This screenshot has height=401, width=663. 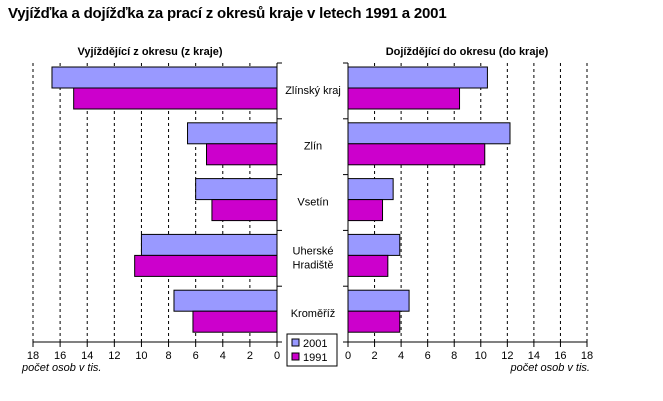 I want to click on x-tick-label-outgoing-18: 18, so click(x=33, y=356).